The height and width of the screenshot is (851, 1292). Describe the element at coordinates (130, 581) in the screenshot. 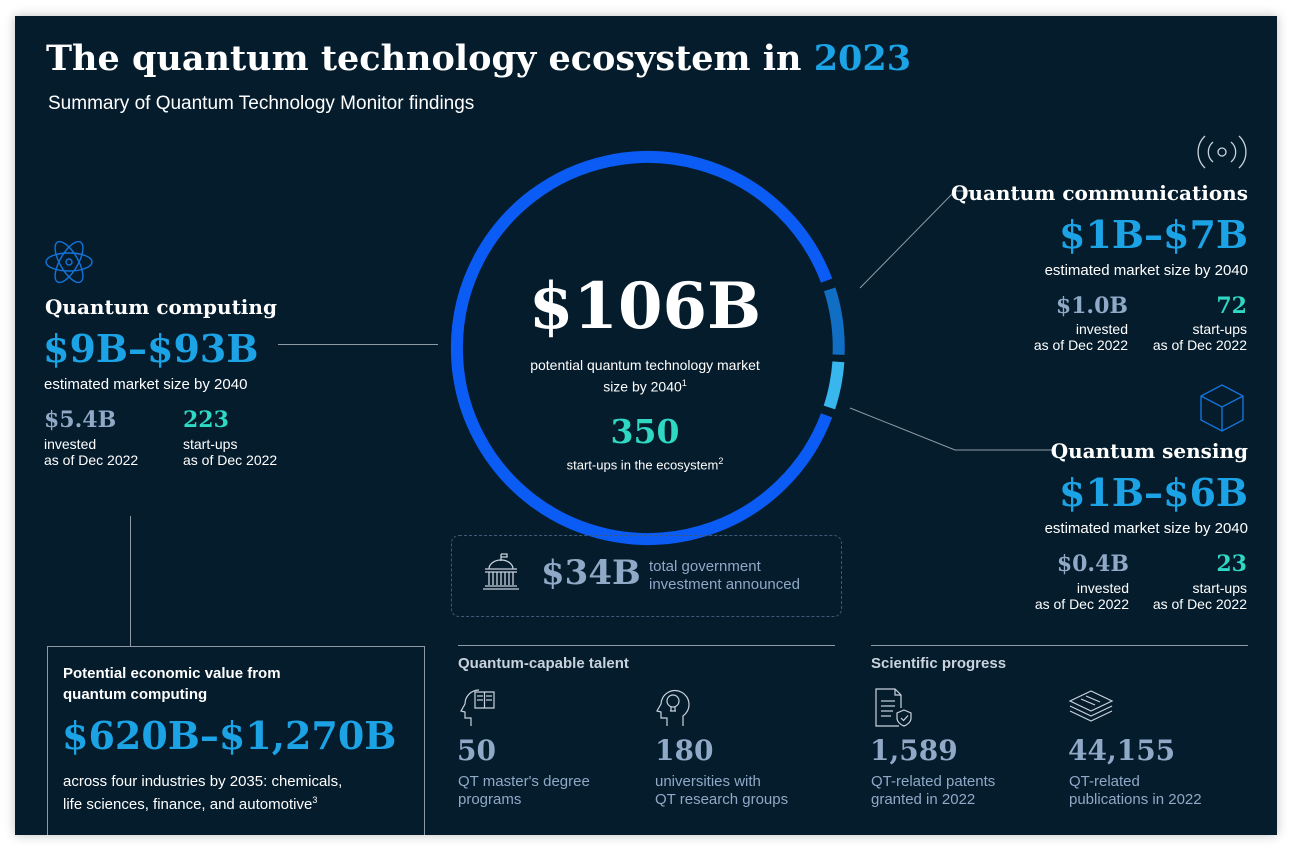

I see `computing-economic-connector-line` at that location.